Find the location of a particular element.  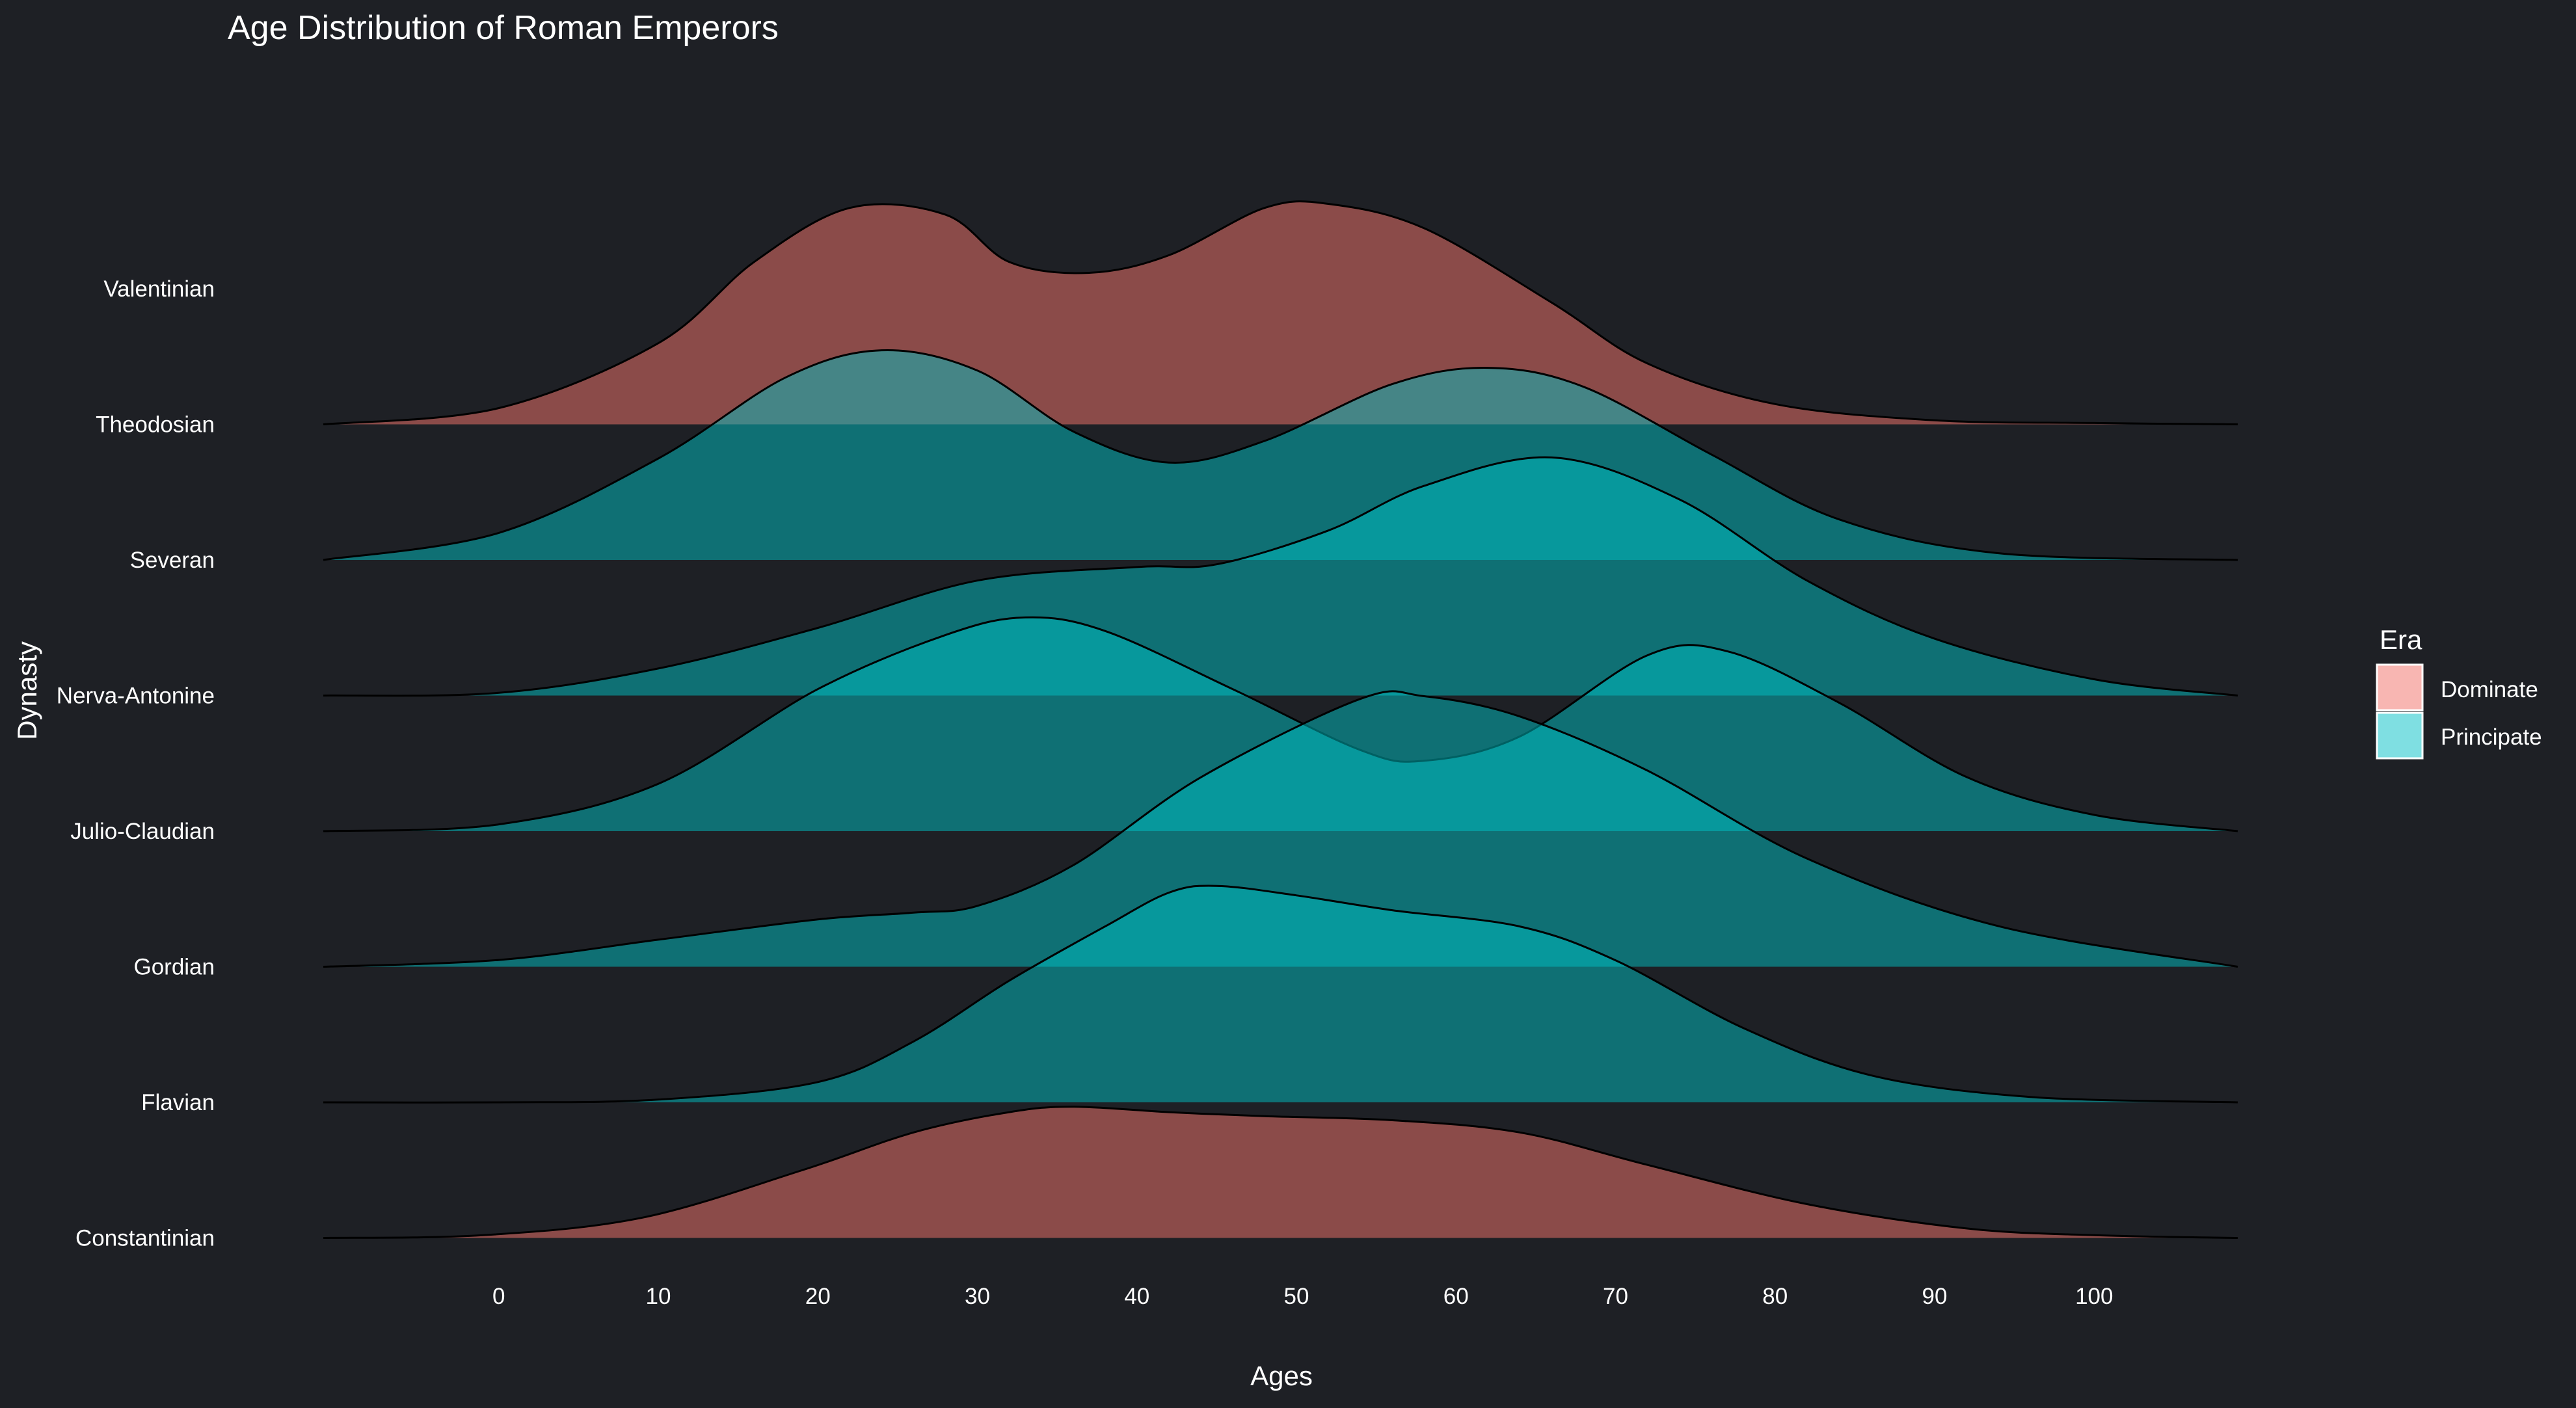

ridge-fill-theodosian is located at coordinates (1280, 313).